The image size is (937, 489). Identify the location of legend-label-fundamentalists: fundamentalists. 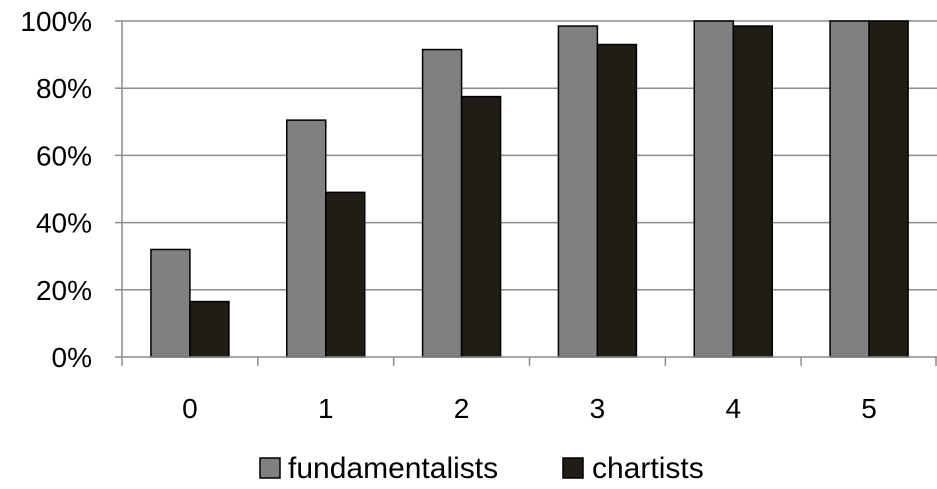
(393, 468).